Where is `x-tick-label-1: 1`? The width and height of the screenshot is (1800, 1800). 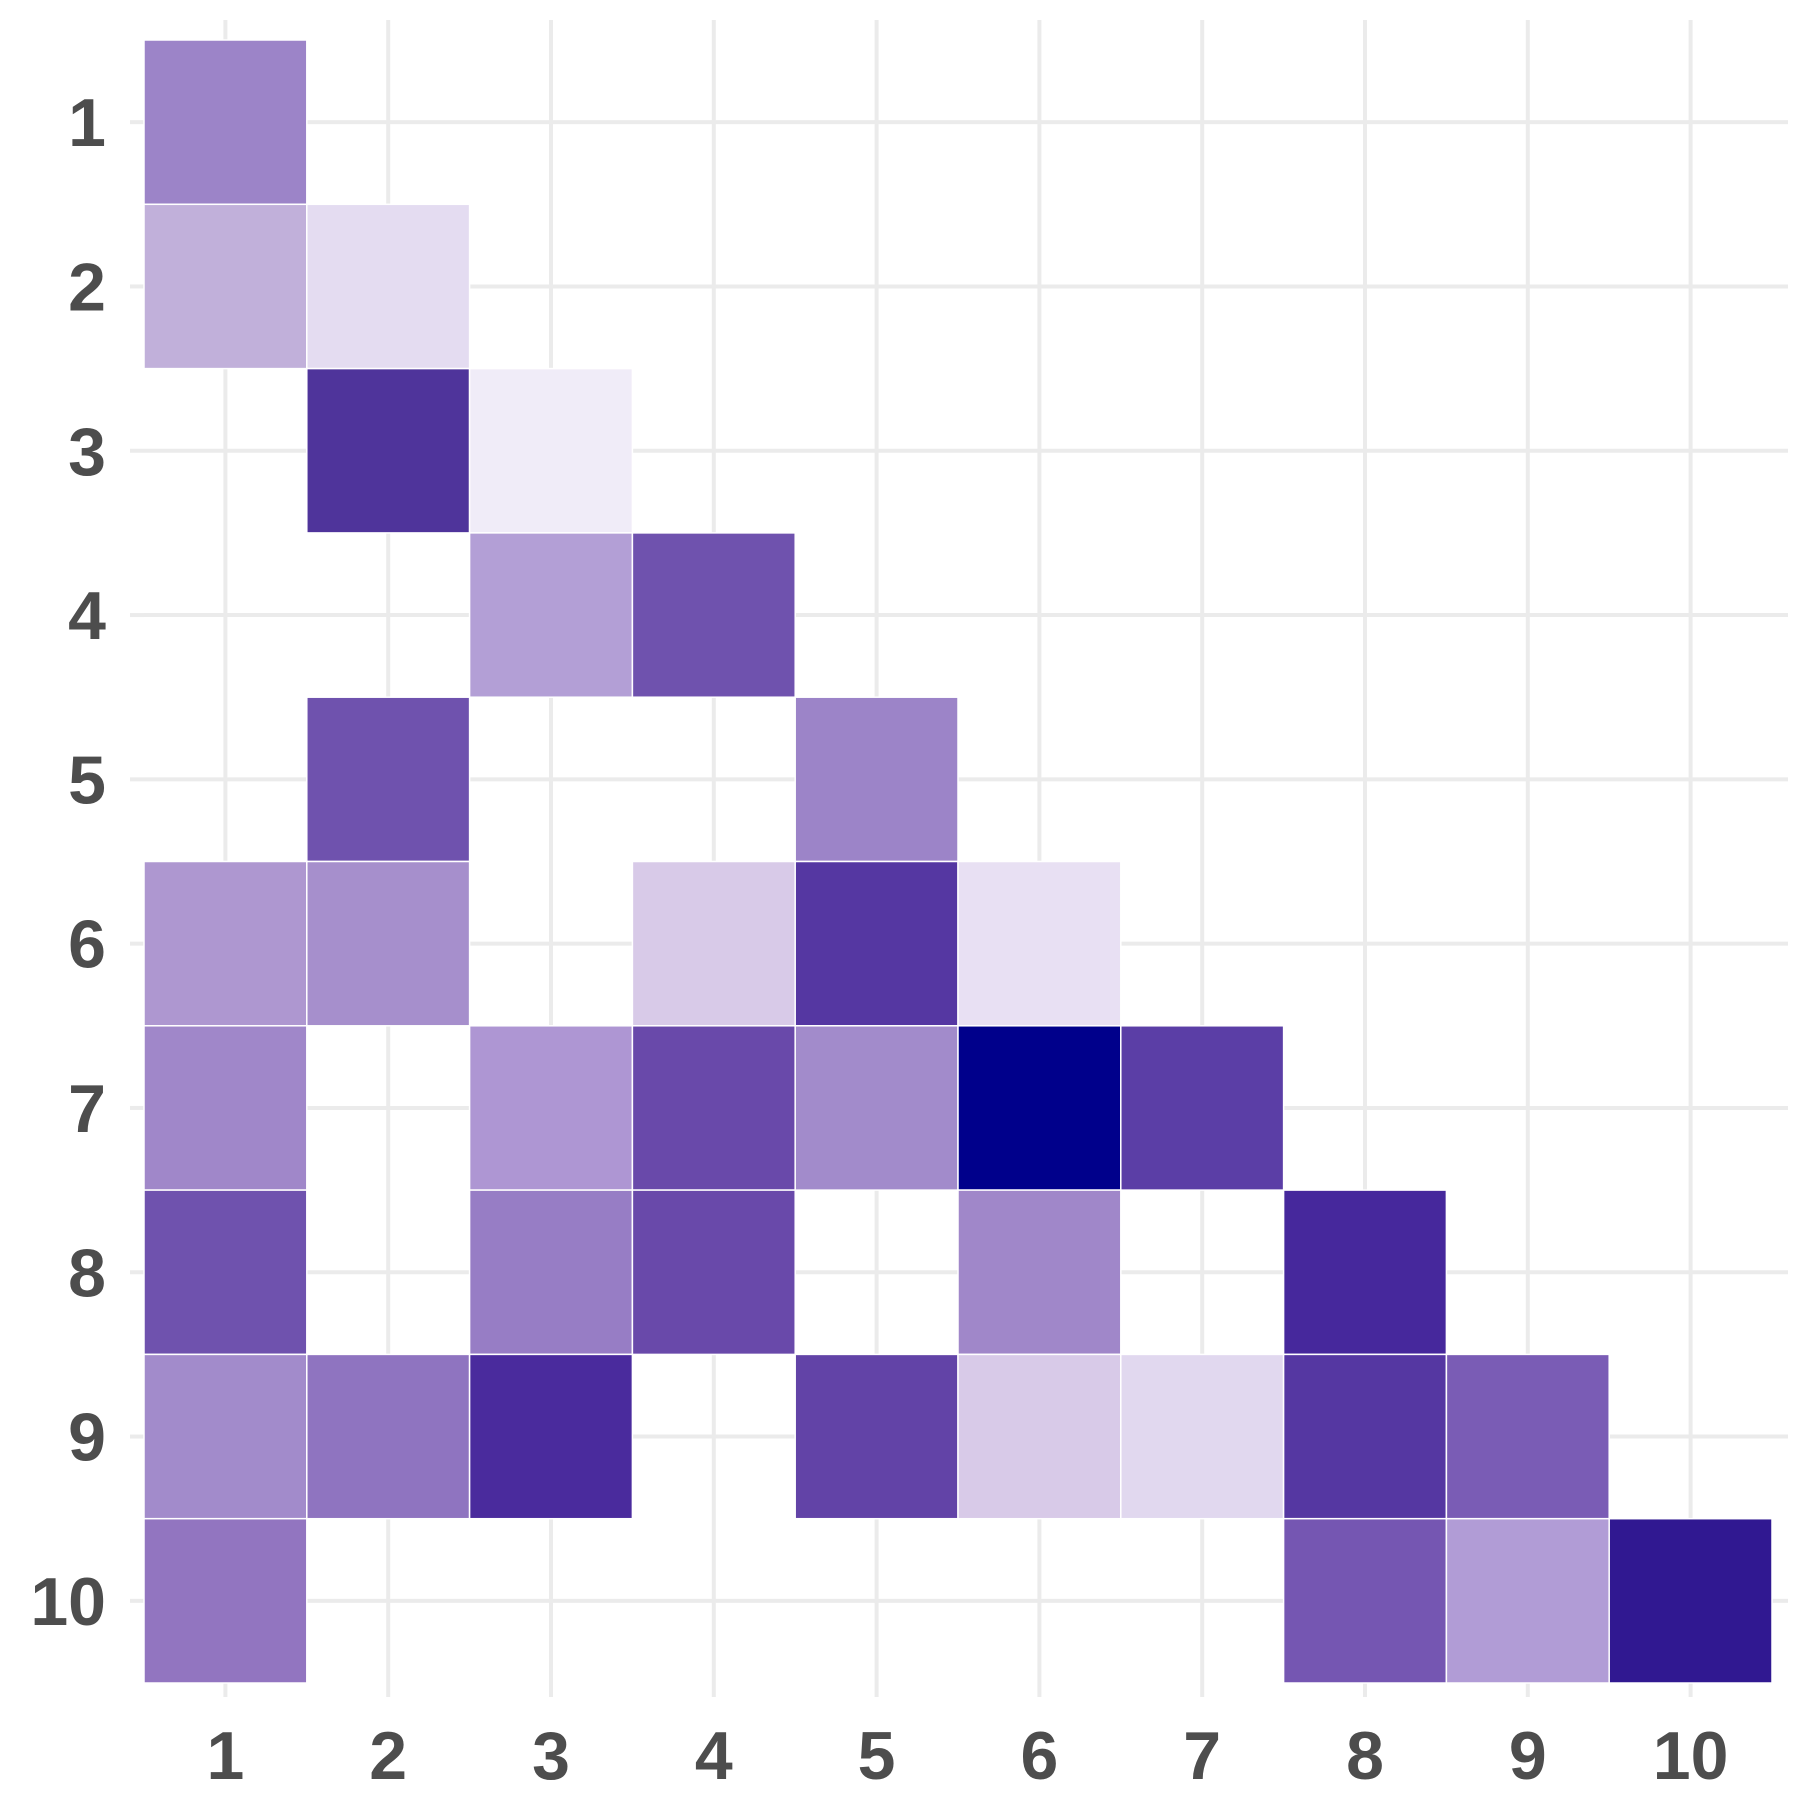 x-tick-label-1: 1 is located at coordinates (225, 1756).